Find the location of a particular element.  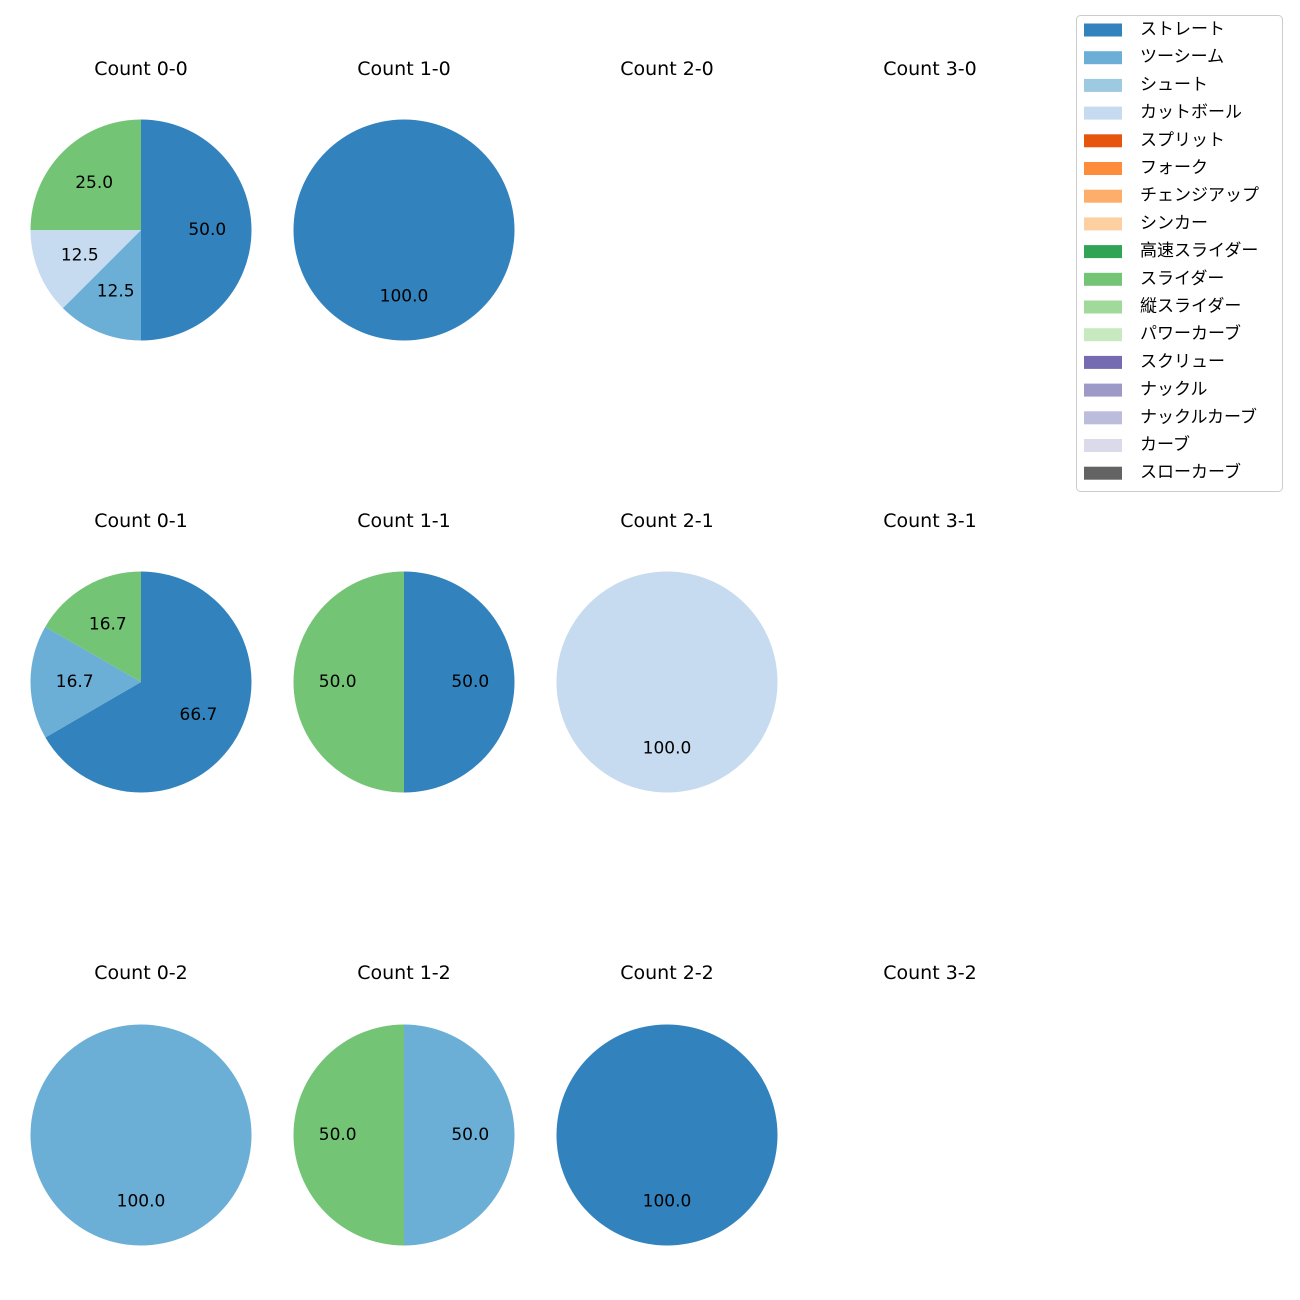

legend-item: パワーカーブ is located at coordinates (1162, 333).